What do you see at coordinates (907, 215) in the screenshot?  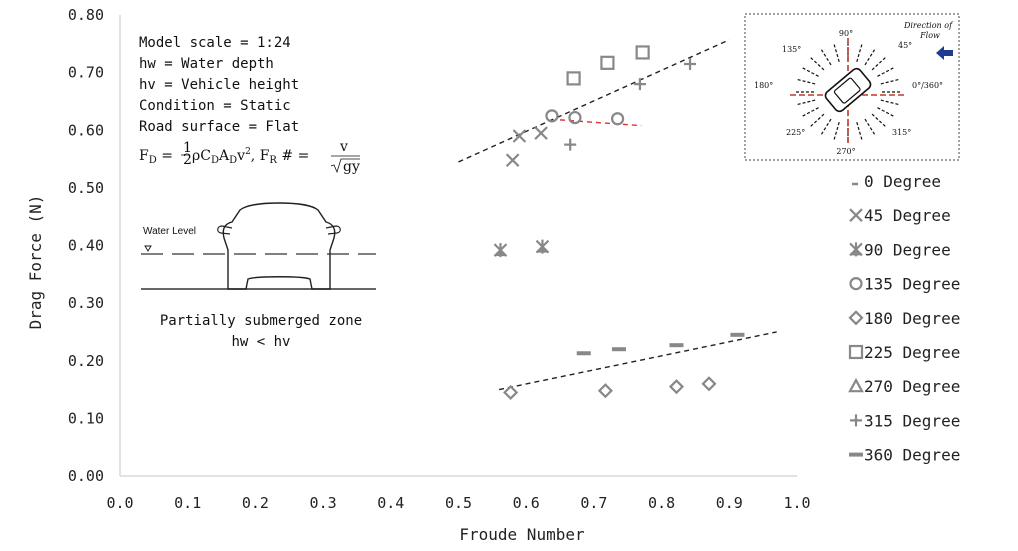 I see `legend-label: 45 Degree` at bounding box center [907, 215].